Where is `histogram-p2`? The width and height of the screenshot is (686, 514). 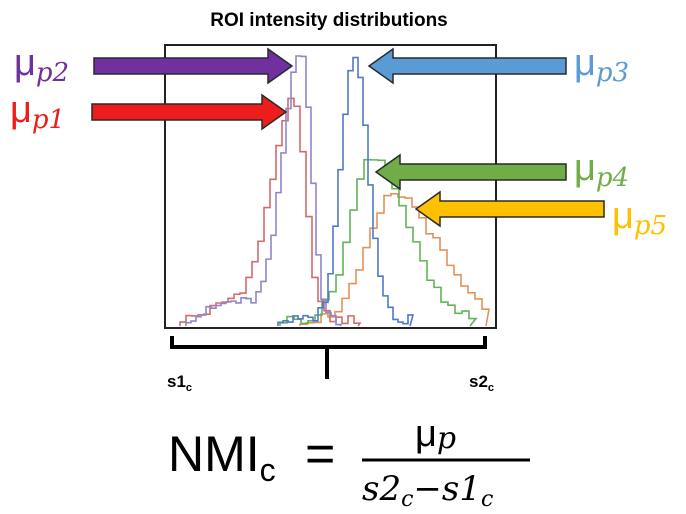 histogram-p2 is located at coordinates (264, 191).